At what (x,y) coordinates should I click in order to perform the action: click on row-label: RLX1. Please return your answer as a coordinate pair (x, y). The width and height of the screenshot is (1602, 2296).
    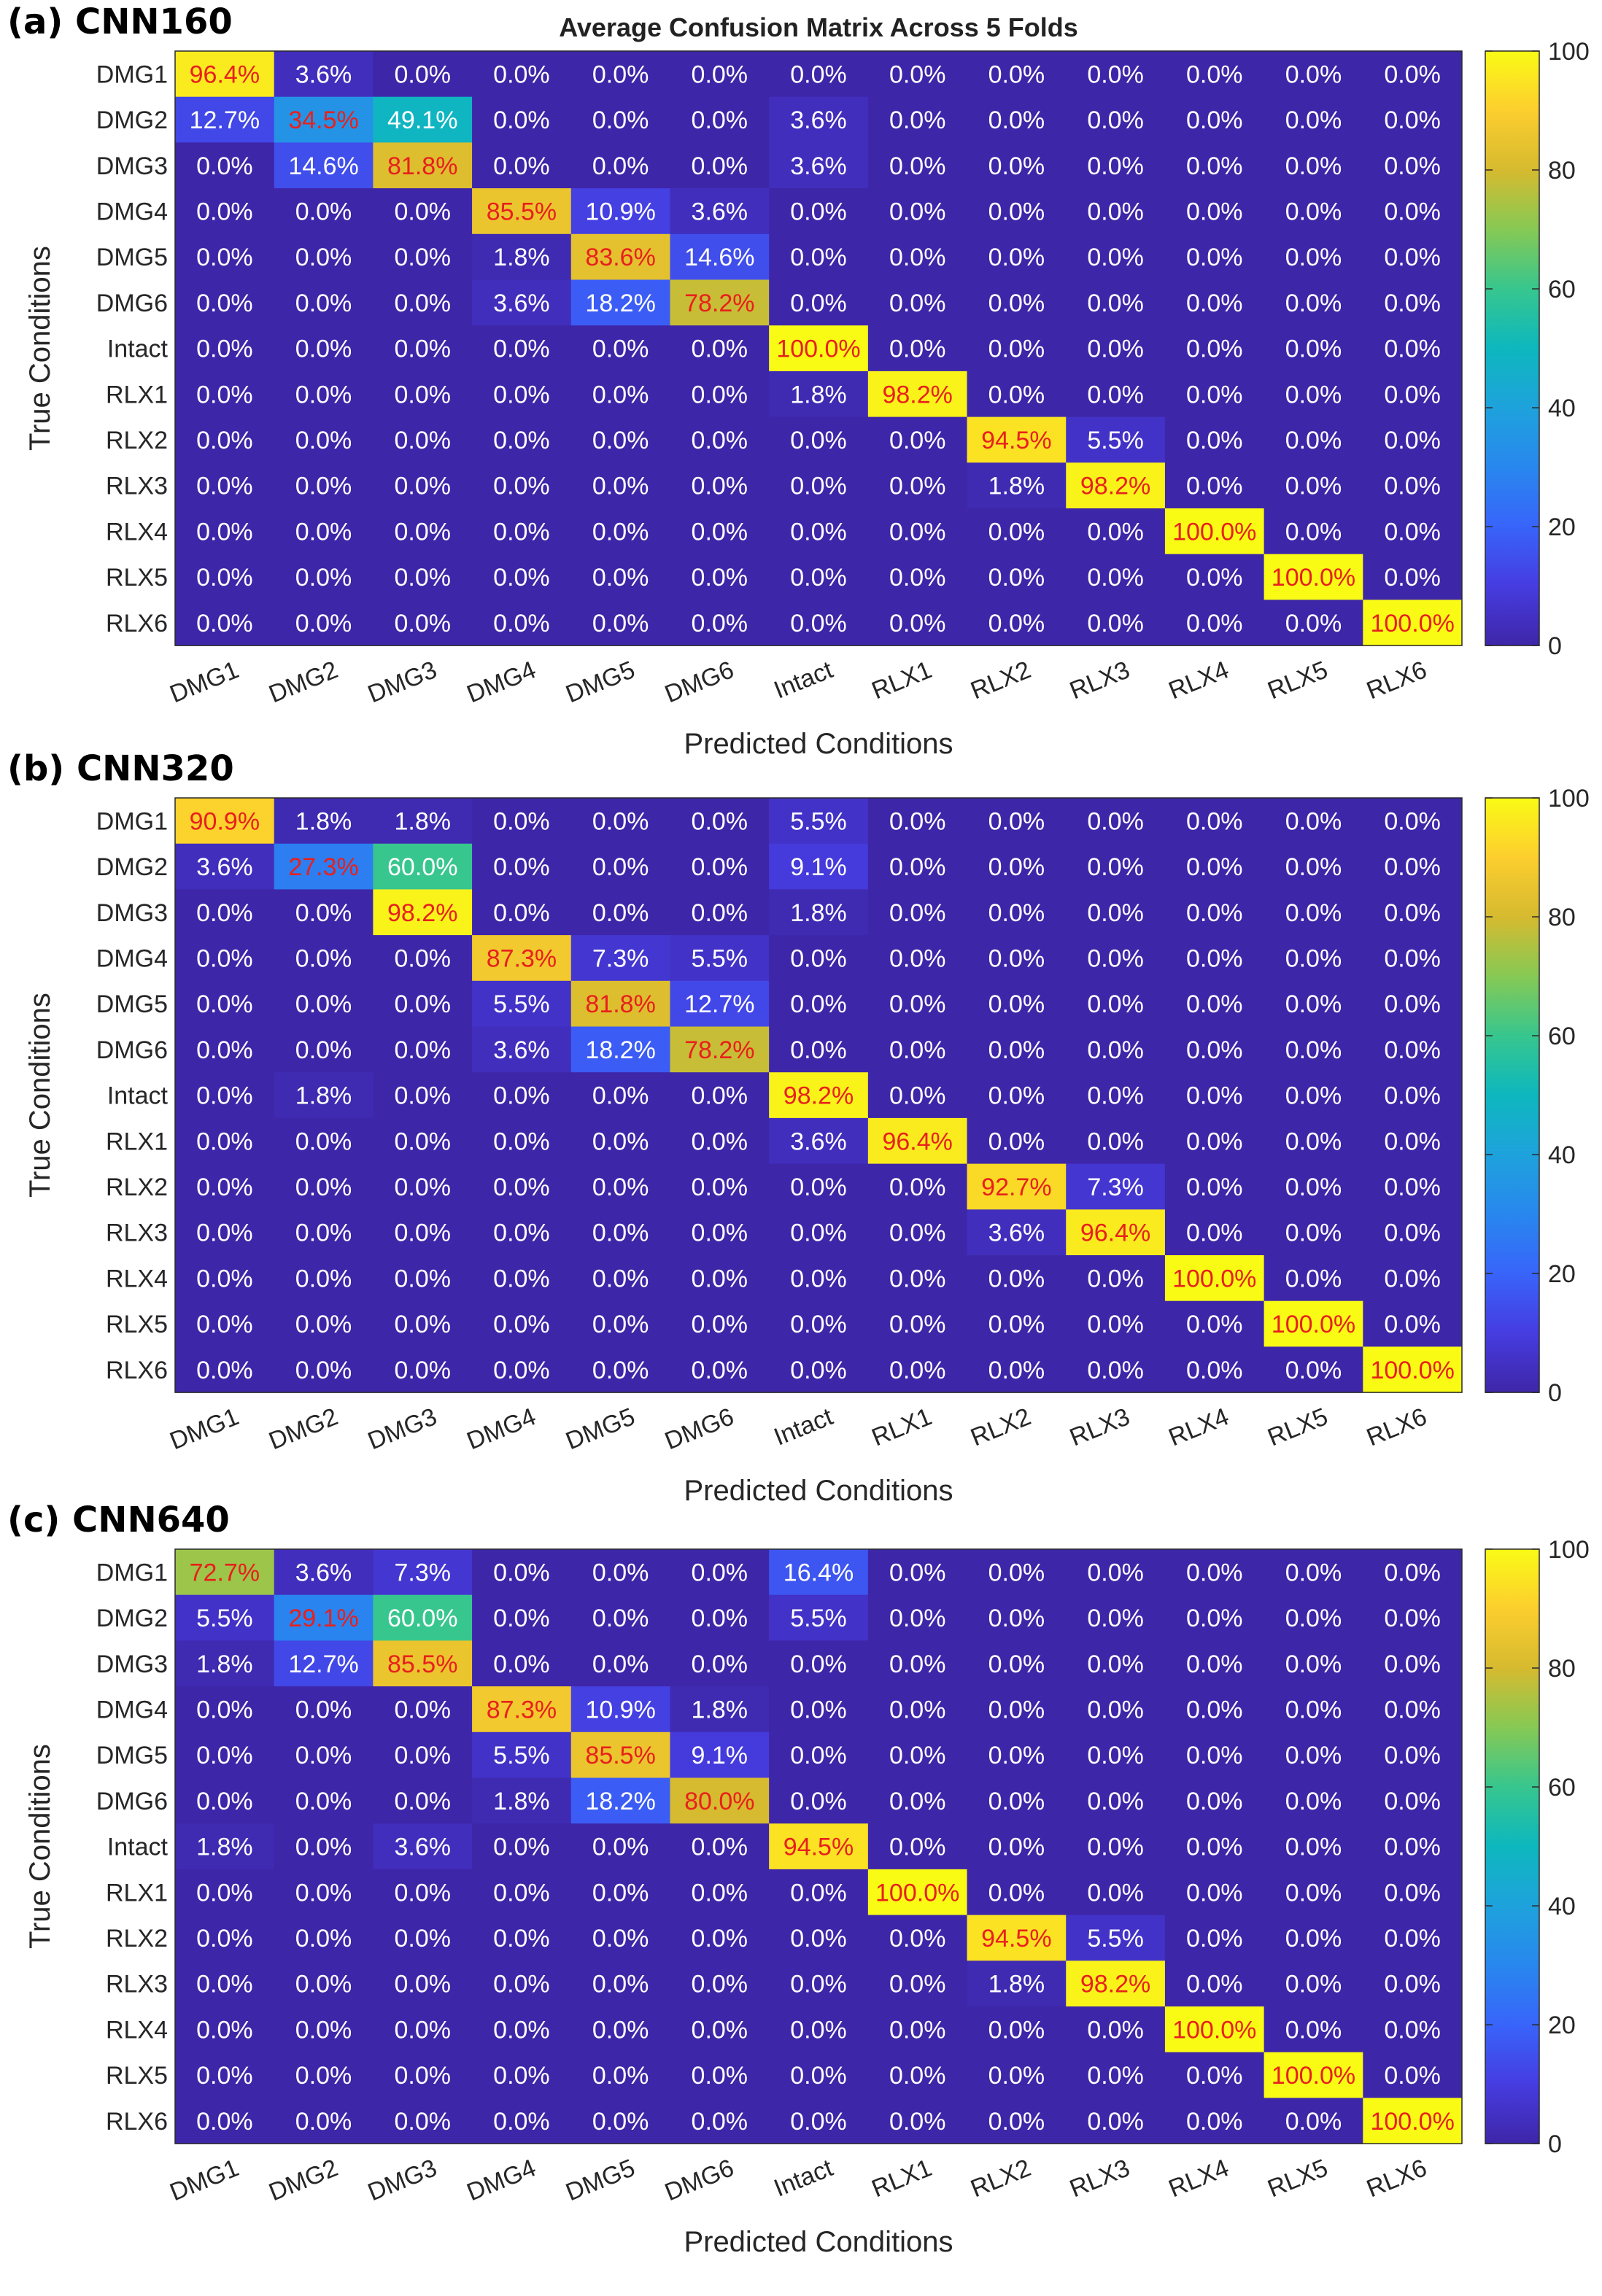
    Looking at the image, I should click on (137, 1141).